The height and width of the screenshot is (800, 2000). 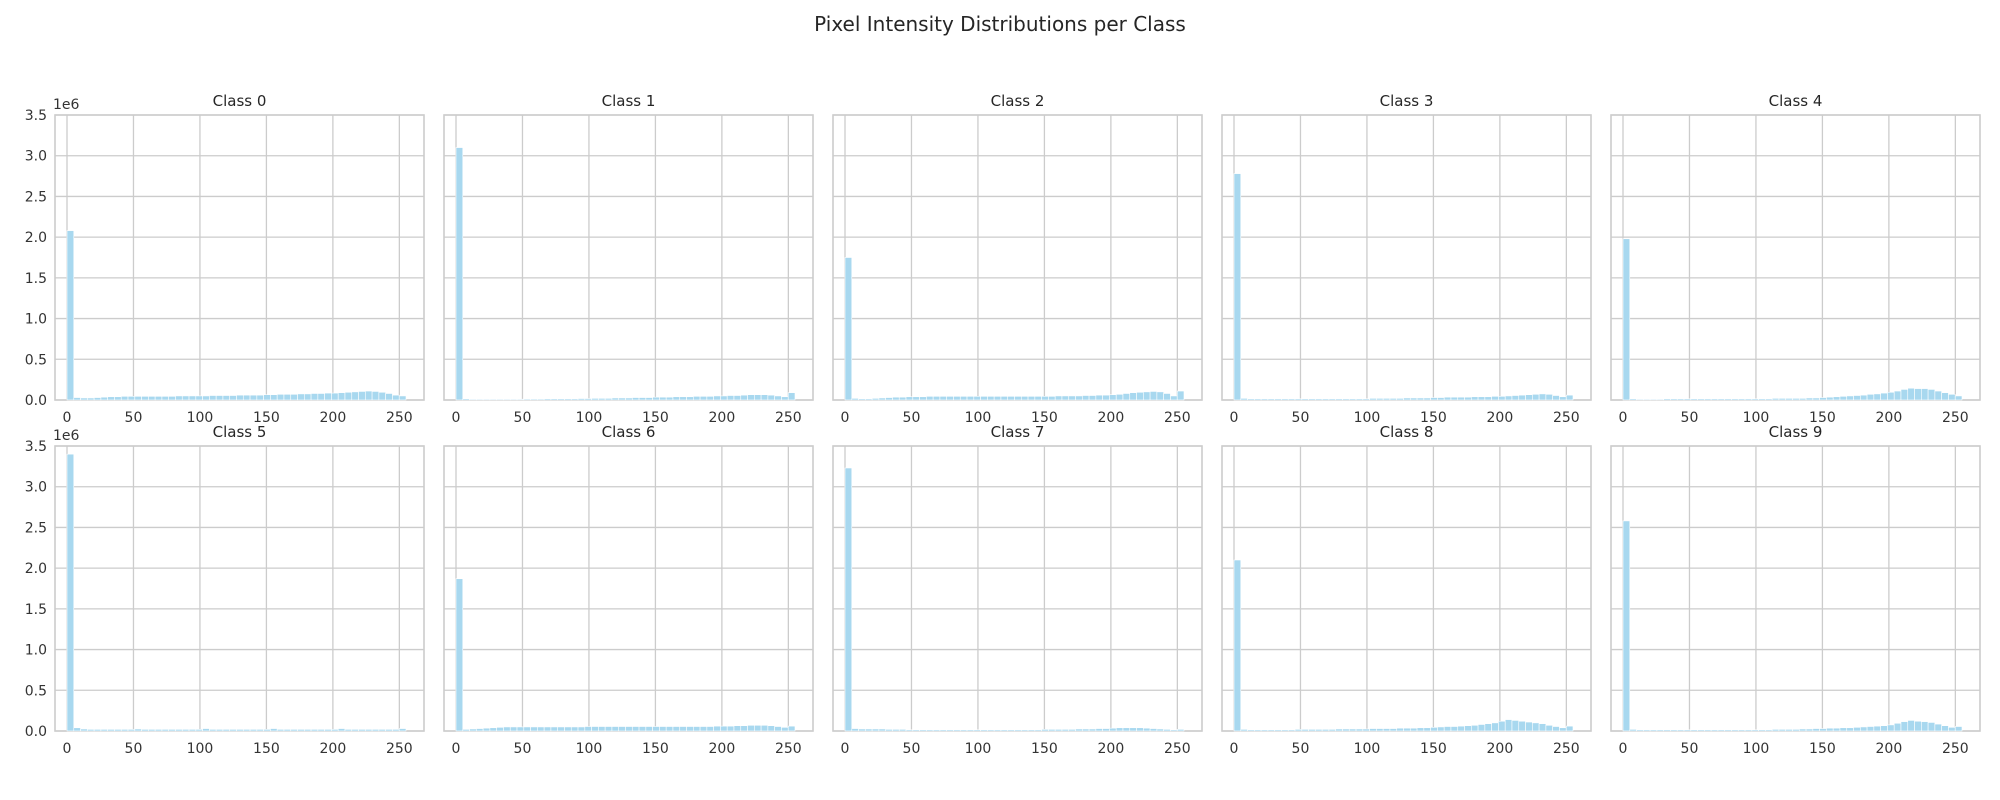 What do you see at coordinates (1796, 432) in the screenshot?
I see `panel-title: Class 9` at bounding box center [1796, 432].